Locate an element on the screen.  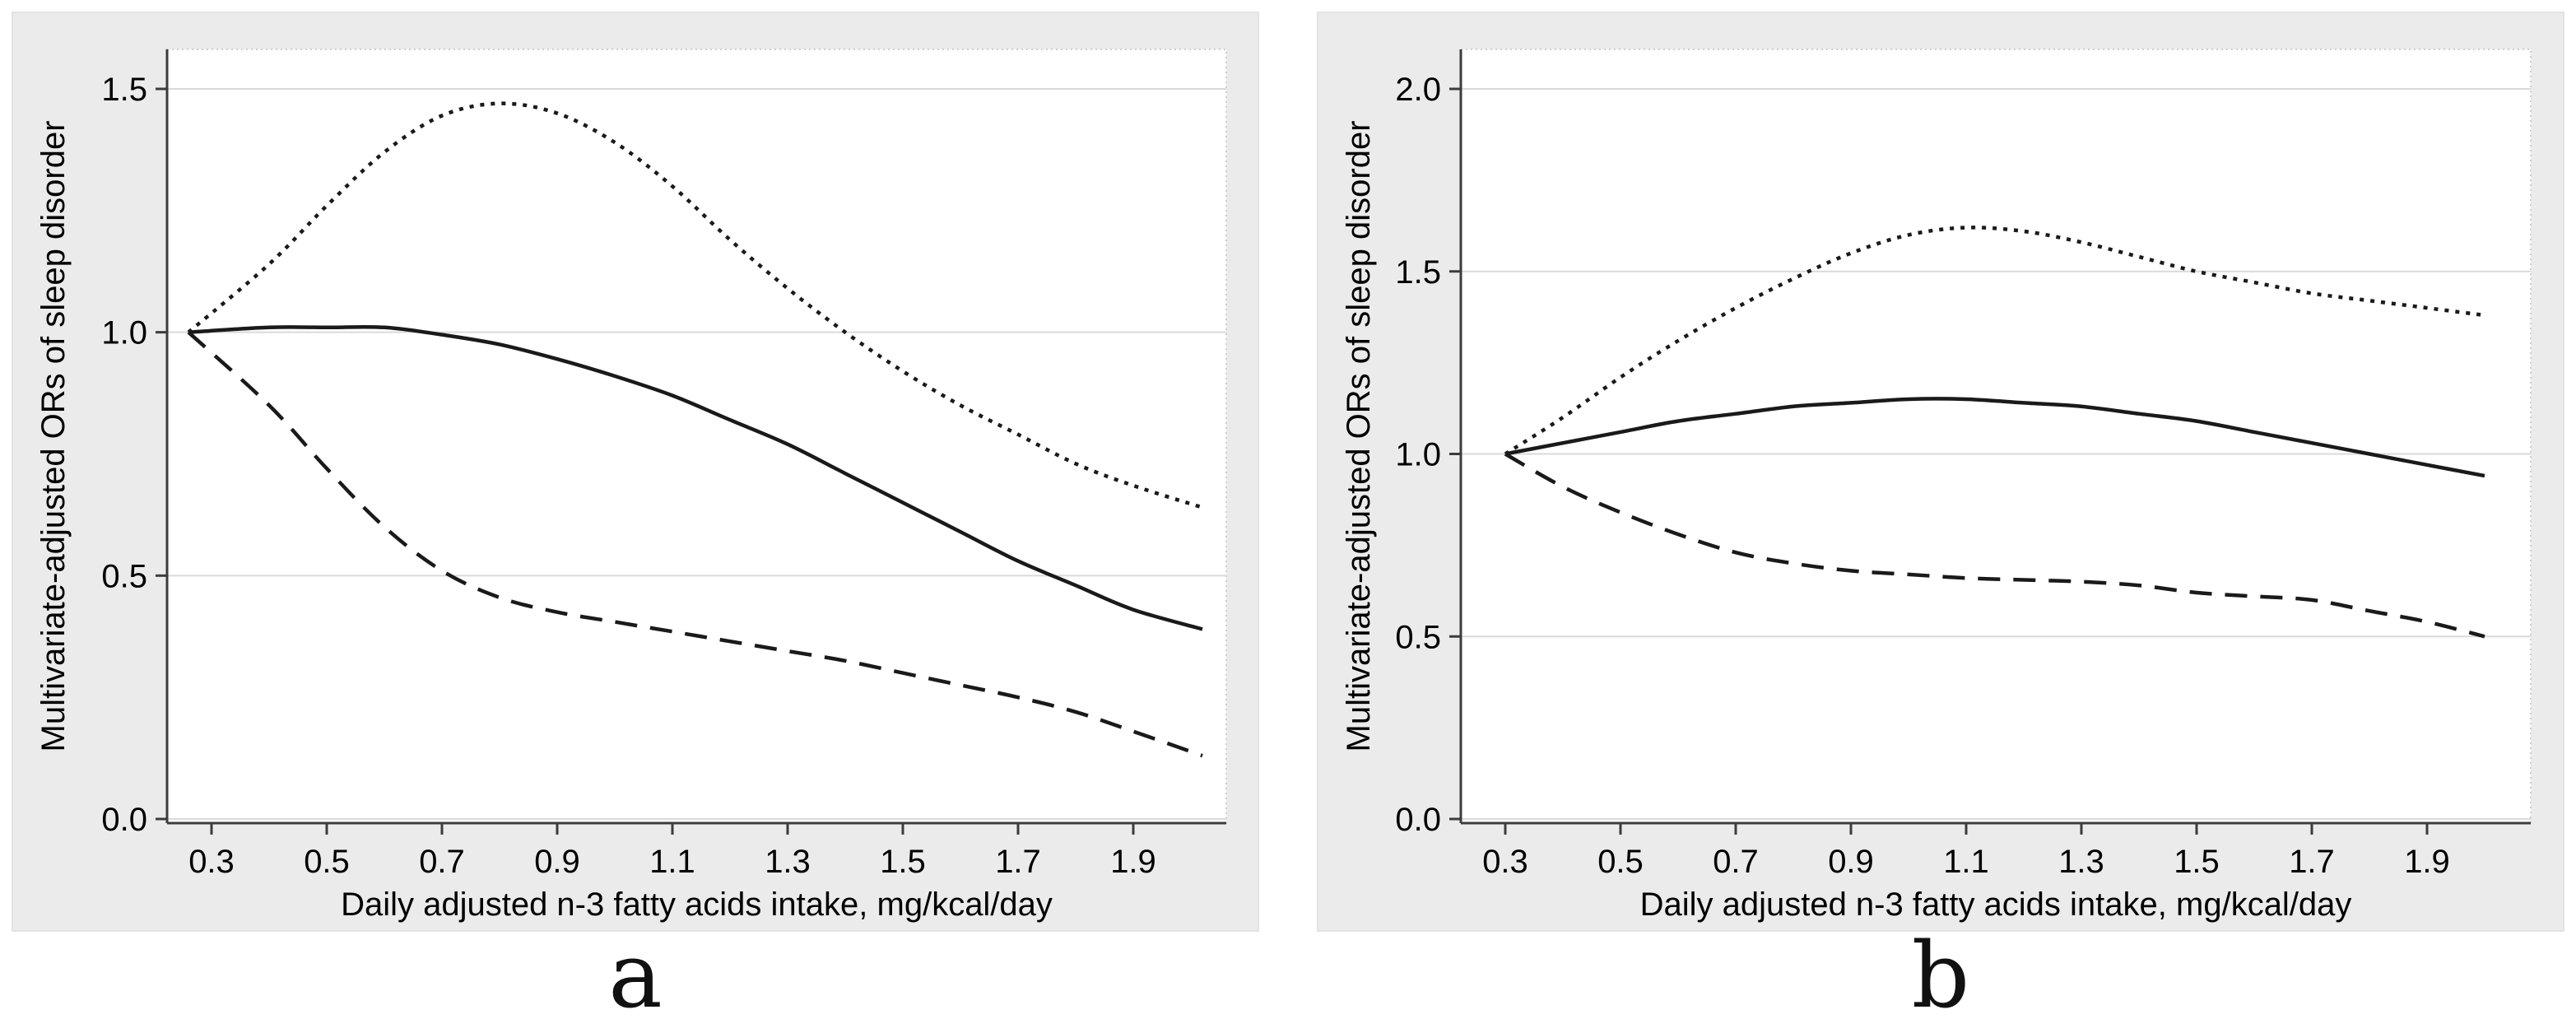
curve-dashed is located at coordinates (1995, 545).